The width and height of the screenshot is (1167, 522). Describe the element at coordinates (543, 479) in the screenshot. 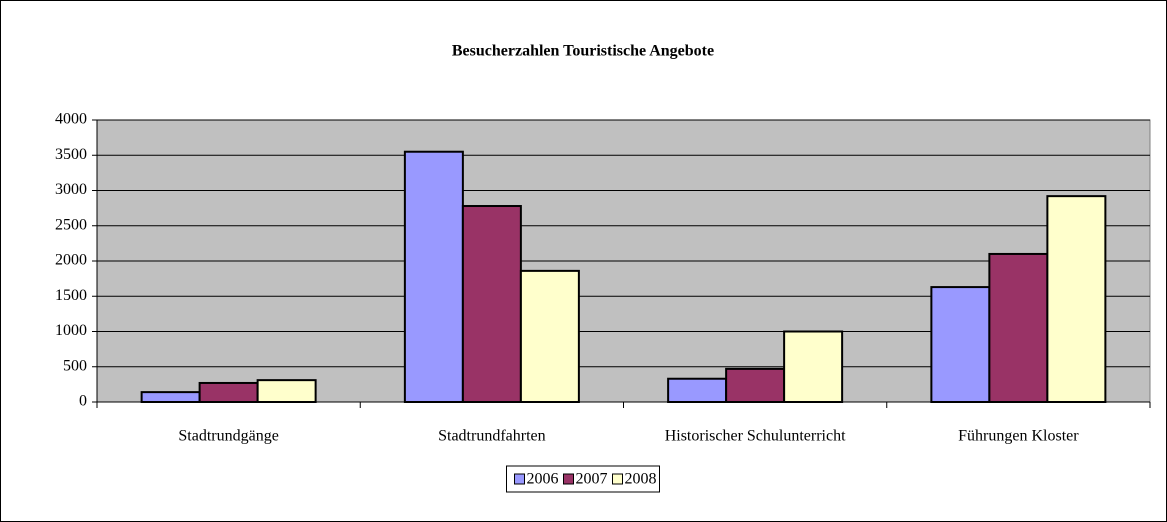

I see `legend-label: 2006` at that location.